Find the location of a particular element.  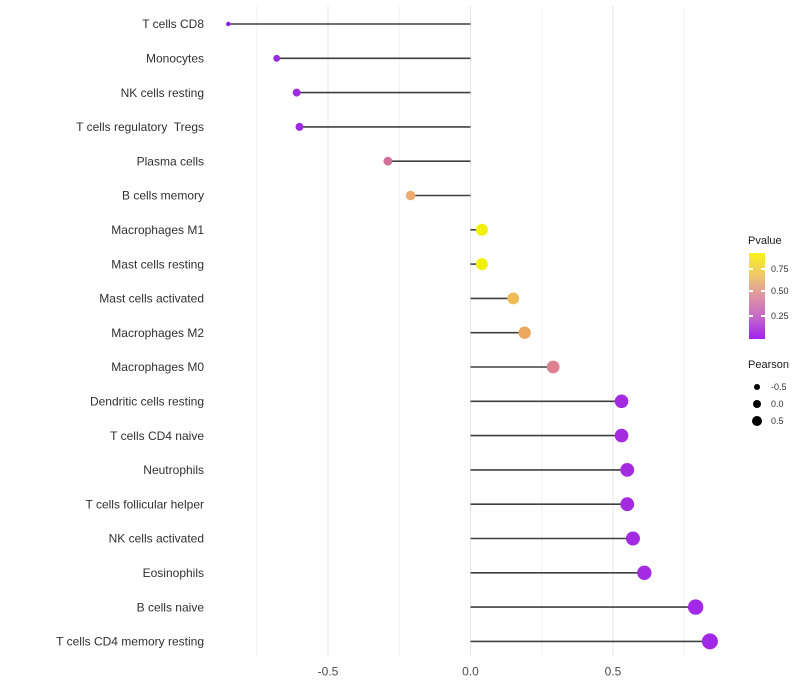

pearson-size-label: -0.5 is located at coordinates (779, 387).